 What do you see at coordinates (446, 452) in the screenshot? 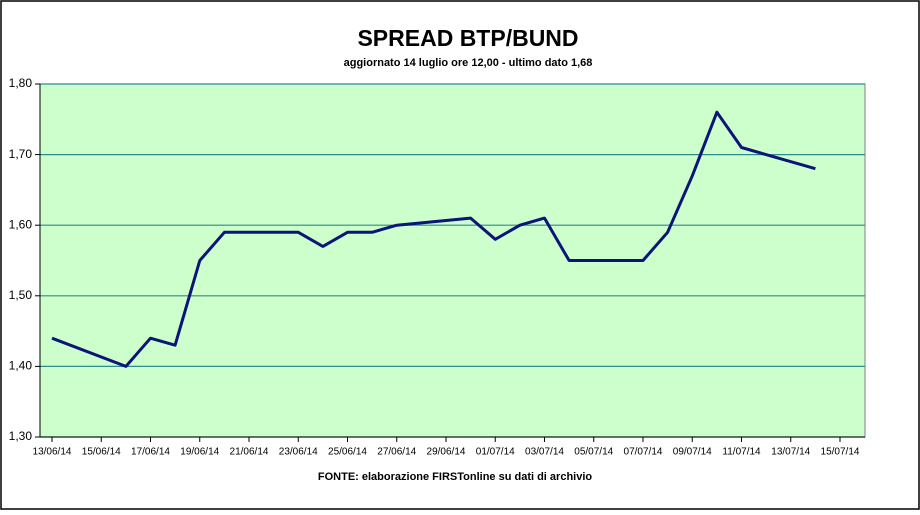
I see `x-tick-label: 29/06/14` at bounding box center [446, 452].